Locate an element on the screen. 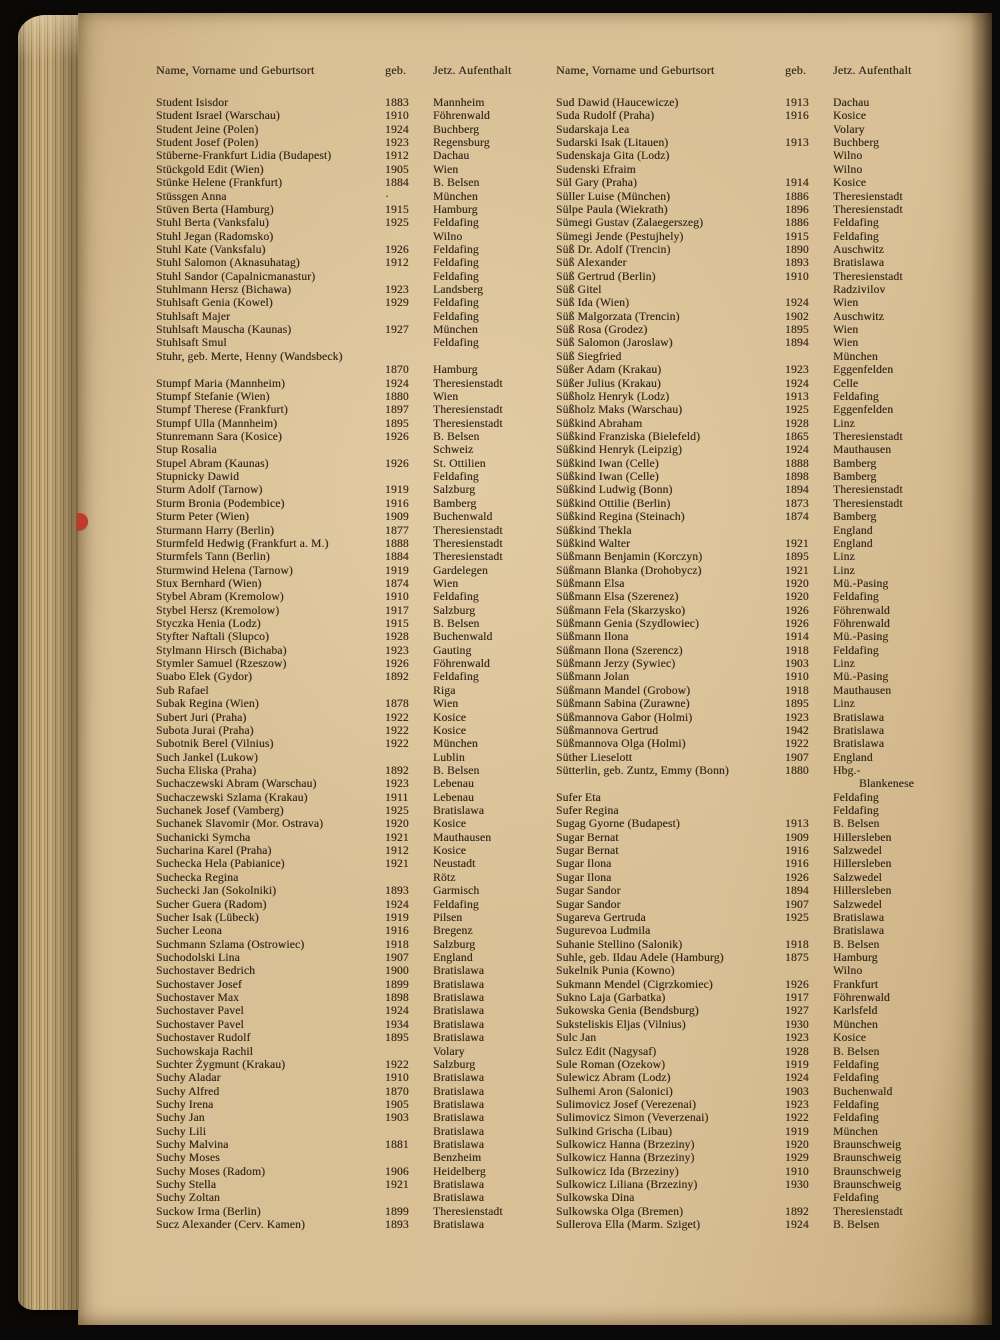 The width and height of the screenshot is (1000, 1340). entry-name: Suda Rudolf (Praha) is located at coordinates (605, 116).